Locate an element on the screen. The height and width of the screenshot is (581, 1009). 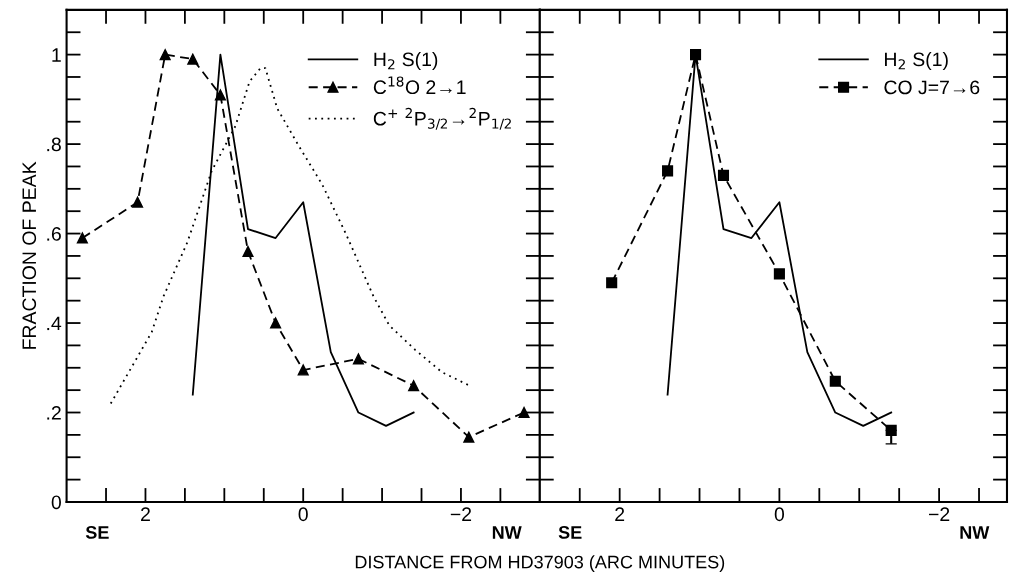
y-axis-title: FRACTION OF PEAK is located at coordinates (29, 255).